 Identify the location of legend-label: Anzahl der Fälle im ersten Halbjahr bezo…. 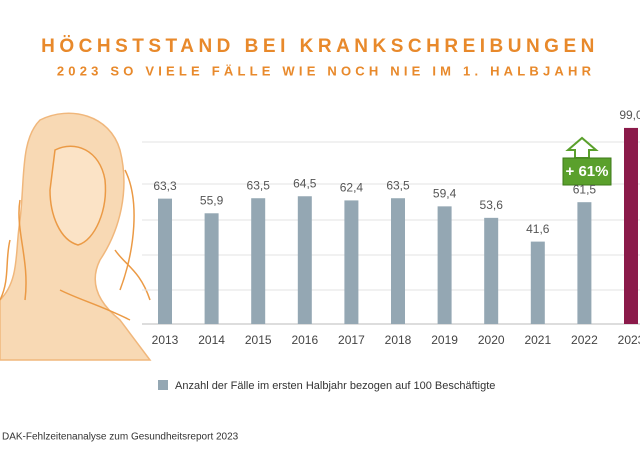
(335, 386).